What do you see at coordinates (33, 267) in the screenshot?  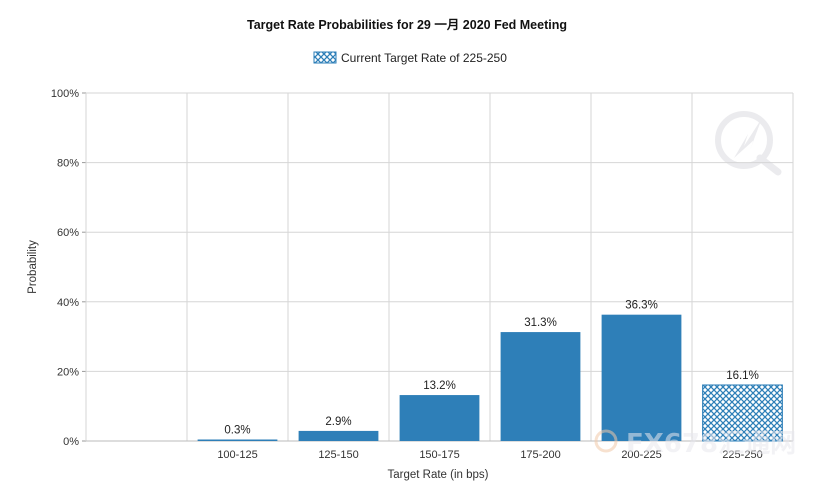 I see `y-axis-label: Probability` at bounding box center [33, 267].